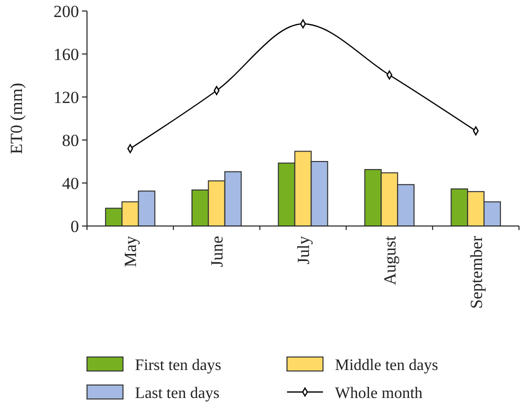 This screenshot has height=410, width=522. I want to click on y-tick-label: 120, so click(66, 97).